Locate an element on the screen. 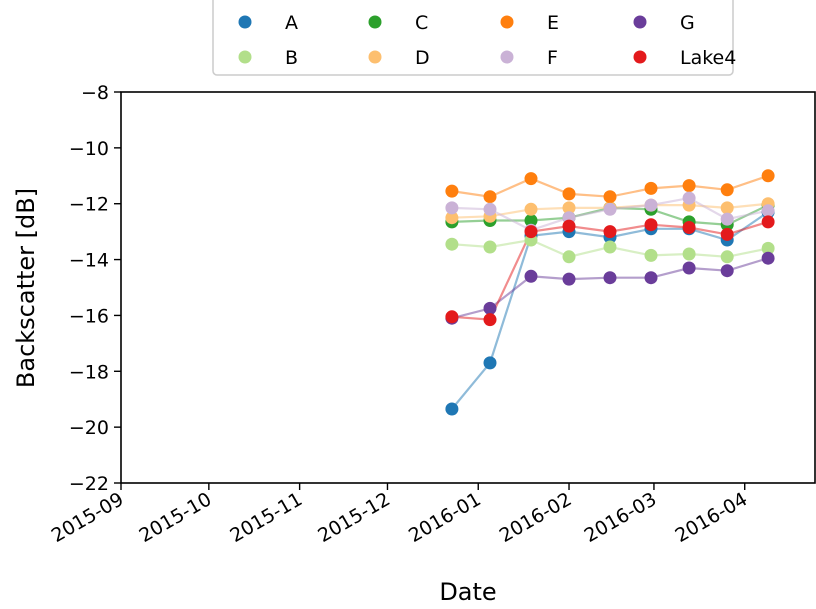 This screenshot has height=609, width=816. data-point-C is located at coordinates (531, 220).